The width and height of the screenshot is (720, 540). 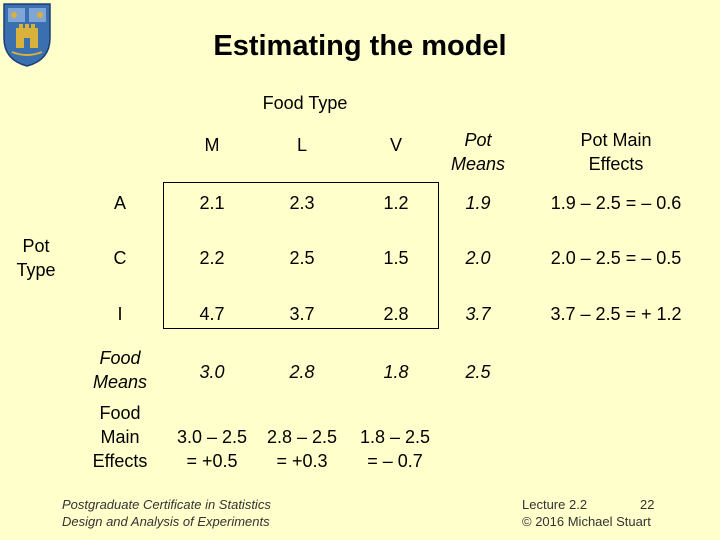 I want to click on food-main-effects-label: Food Main Effects, so click(x=120, y=437).